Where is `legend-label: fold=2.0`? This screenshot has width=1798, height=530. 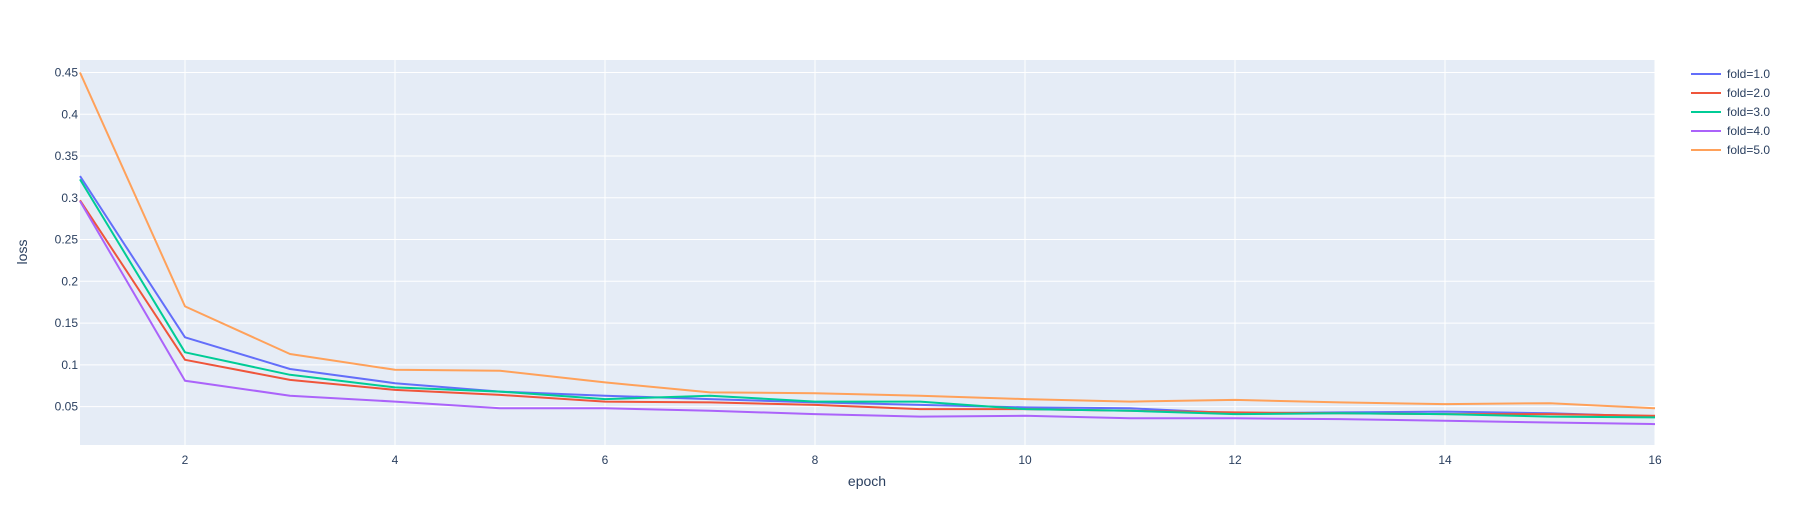 legend-label: fold=2.0 is located at coordinates (1748, 93).